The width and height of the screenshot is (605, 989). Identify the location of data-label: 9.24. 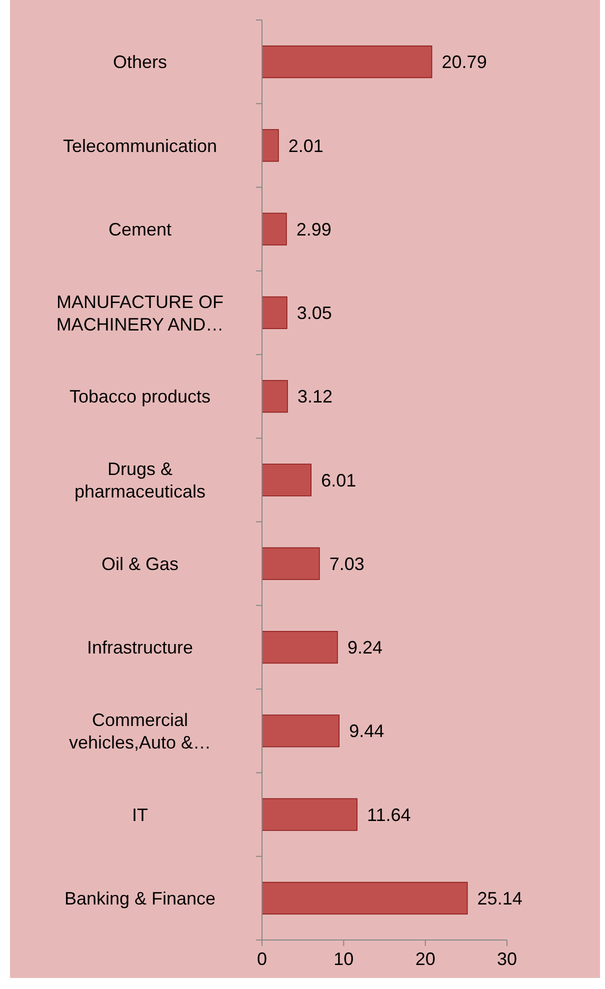
(365, 648).